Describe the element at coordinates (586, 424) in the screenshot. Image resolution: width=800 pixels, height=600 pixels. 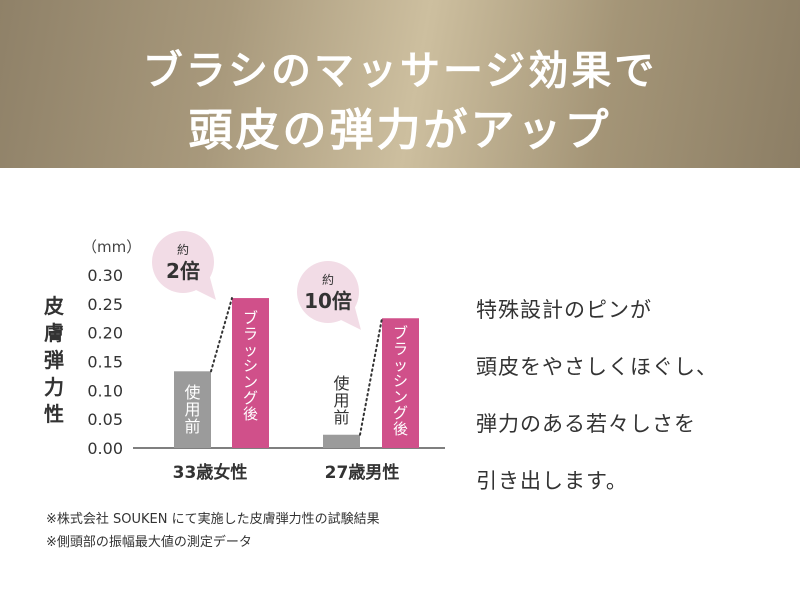
I see `description-line: 弾力のある若々しさを` at that location.